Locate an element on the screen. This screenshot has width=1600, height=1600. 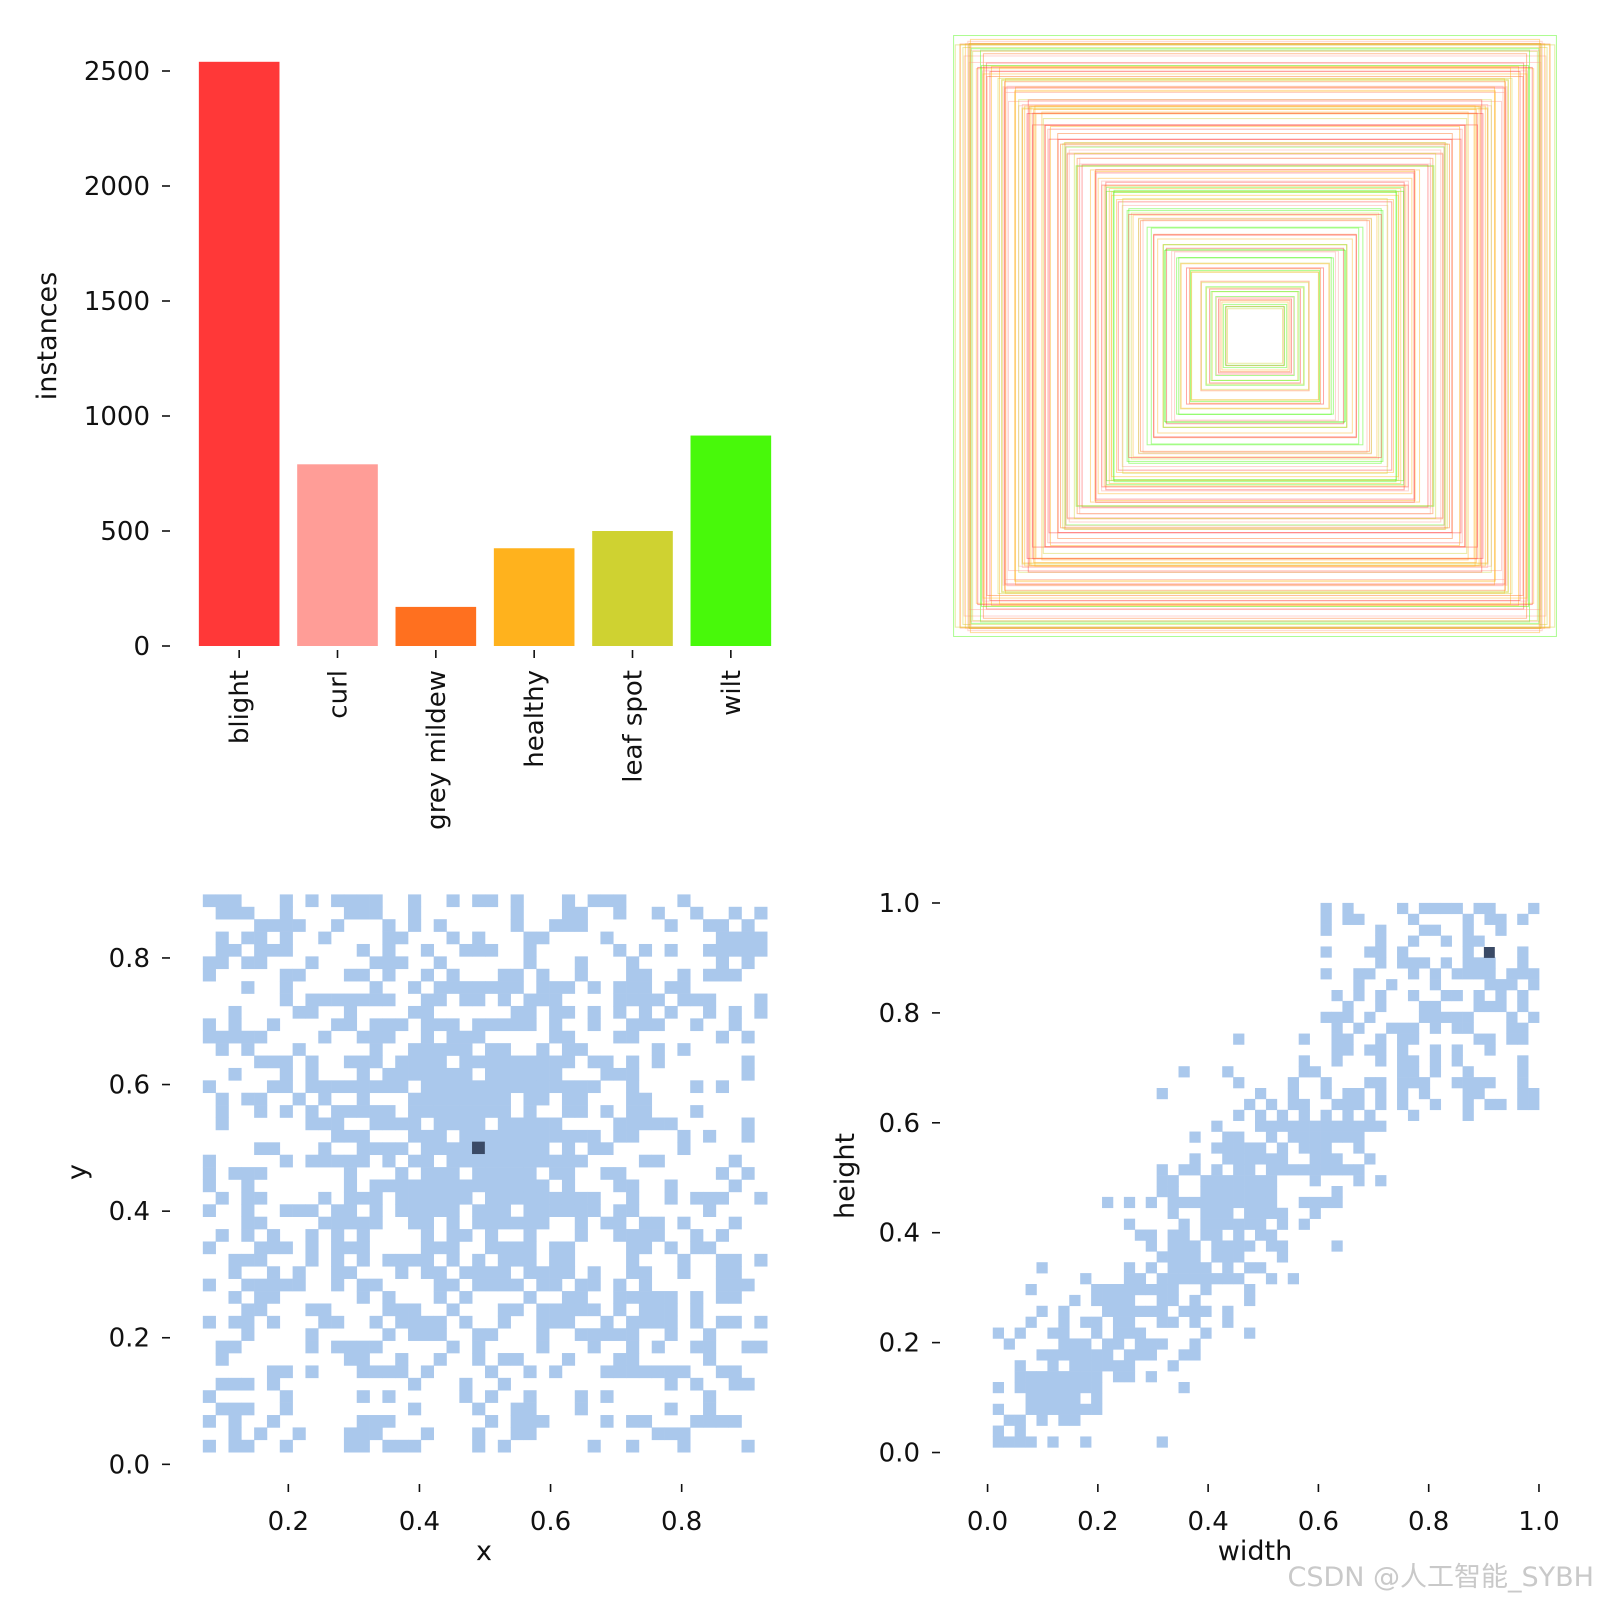
box-outline is located at coordinates (1255, 336).